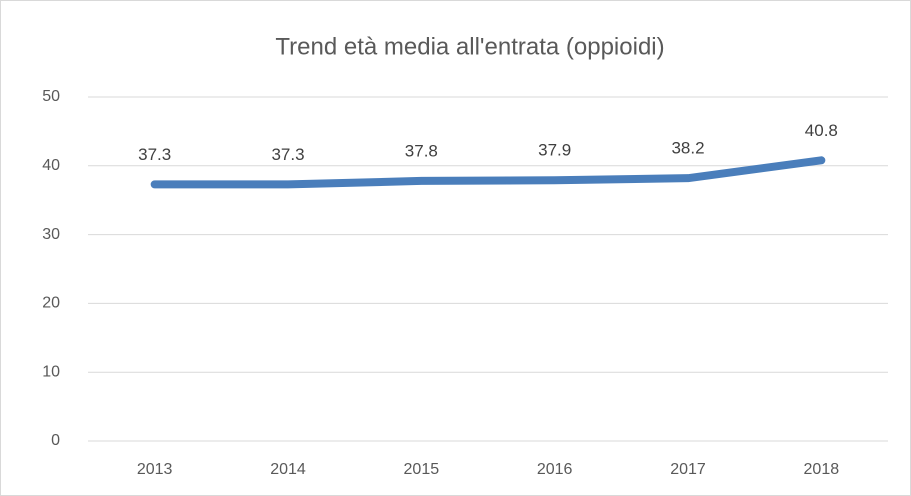 Image resolution: width=911 pixels, height=496 pixels. Describe the element at coordinates (555, 469) in the screenshot. I see `x-tick-label: 2016` at that location.